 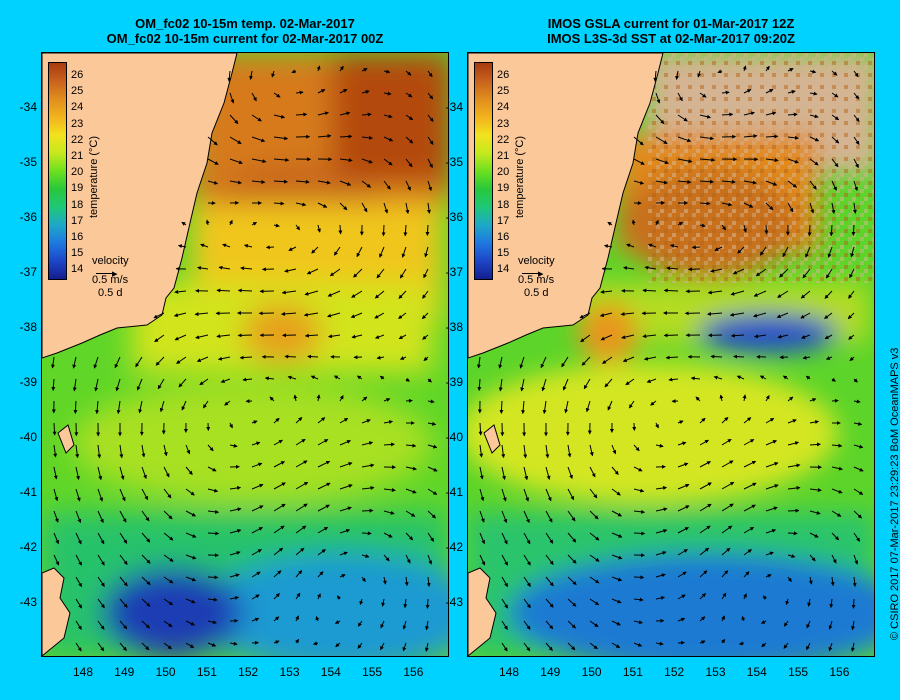 I want to click on colorbar-title: temperature (°C), so click(x=520, y=176).